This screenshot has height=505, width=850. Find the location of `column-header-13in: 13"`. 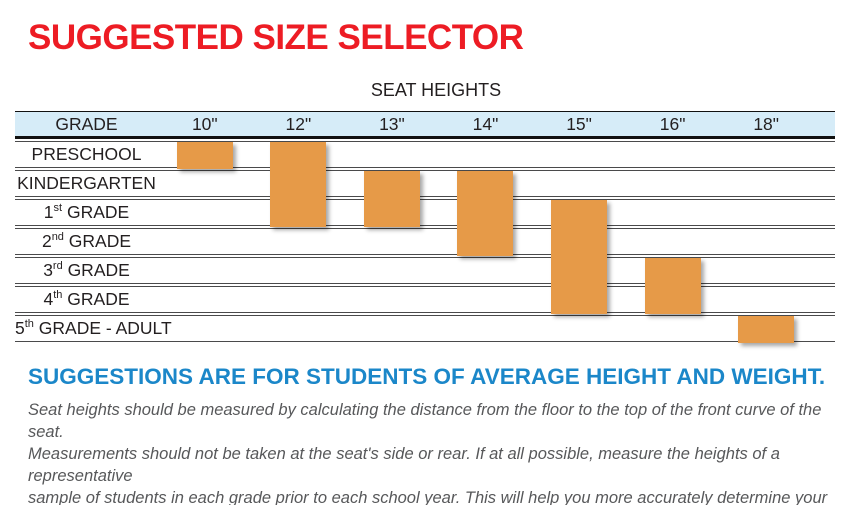

column-header-13in: 13" is located at coordinates (392, 123).